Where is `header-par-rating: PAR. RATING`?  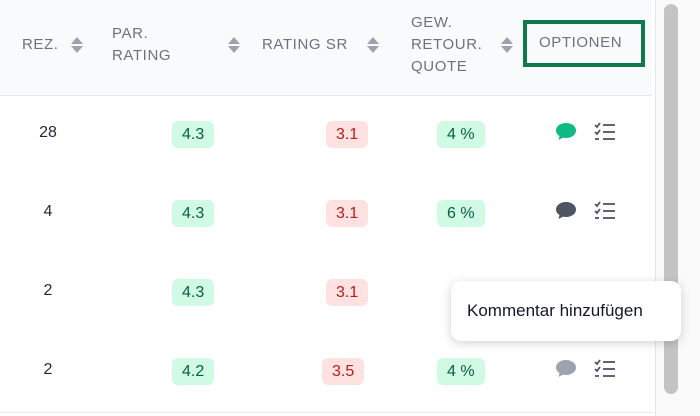
header-par-rating: PAR. RATING is located at coordinates (142, 44).